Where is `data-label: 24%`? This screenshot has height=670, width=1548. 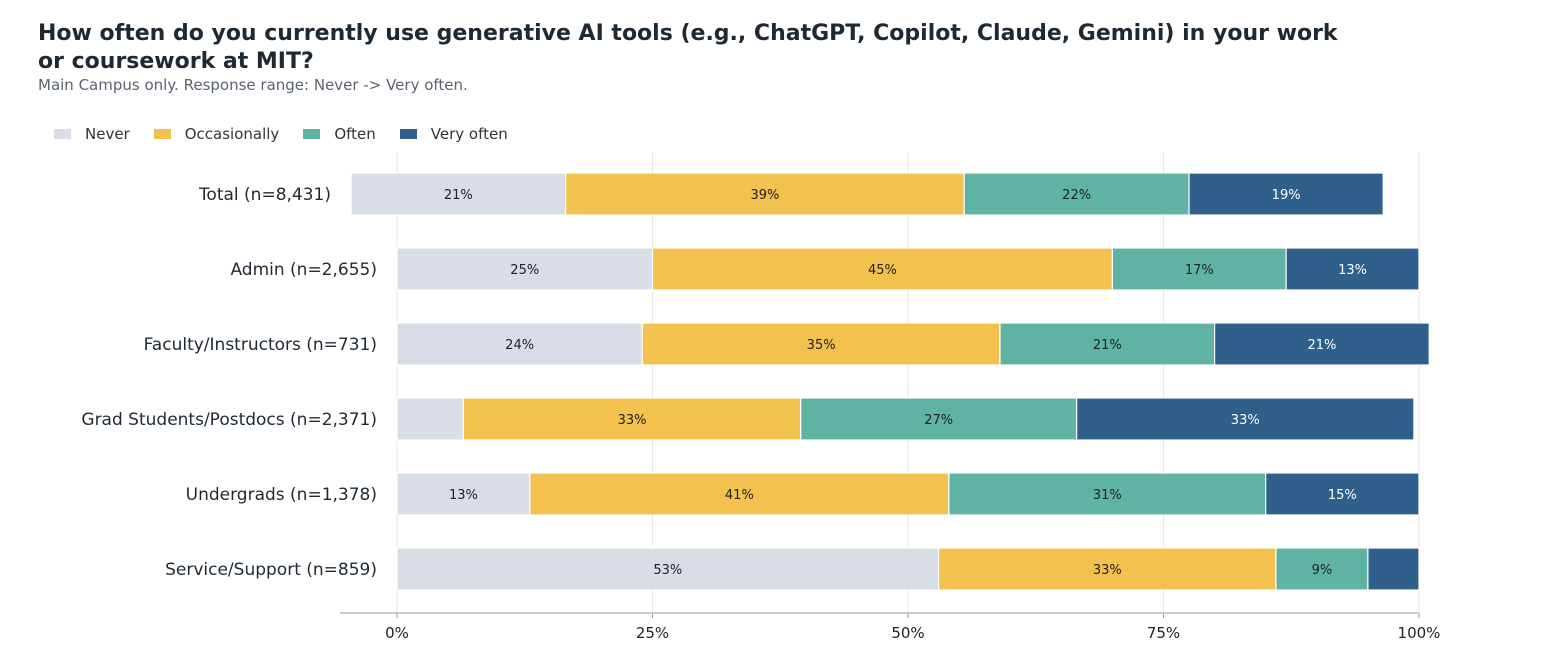 data-label: 24% is located at coordinates (519, 345).